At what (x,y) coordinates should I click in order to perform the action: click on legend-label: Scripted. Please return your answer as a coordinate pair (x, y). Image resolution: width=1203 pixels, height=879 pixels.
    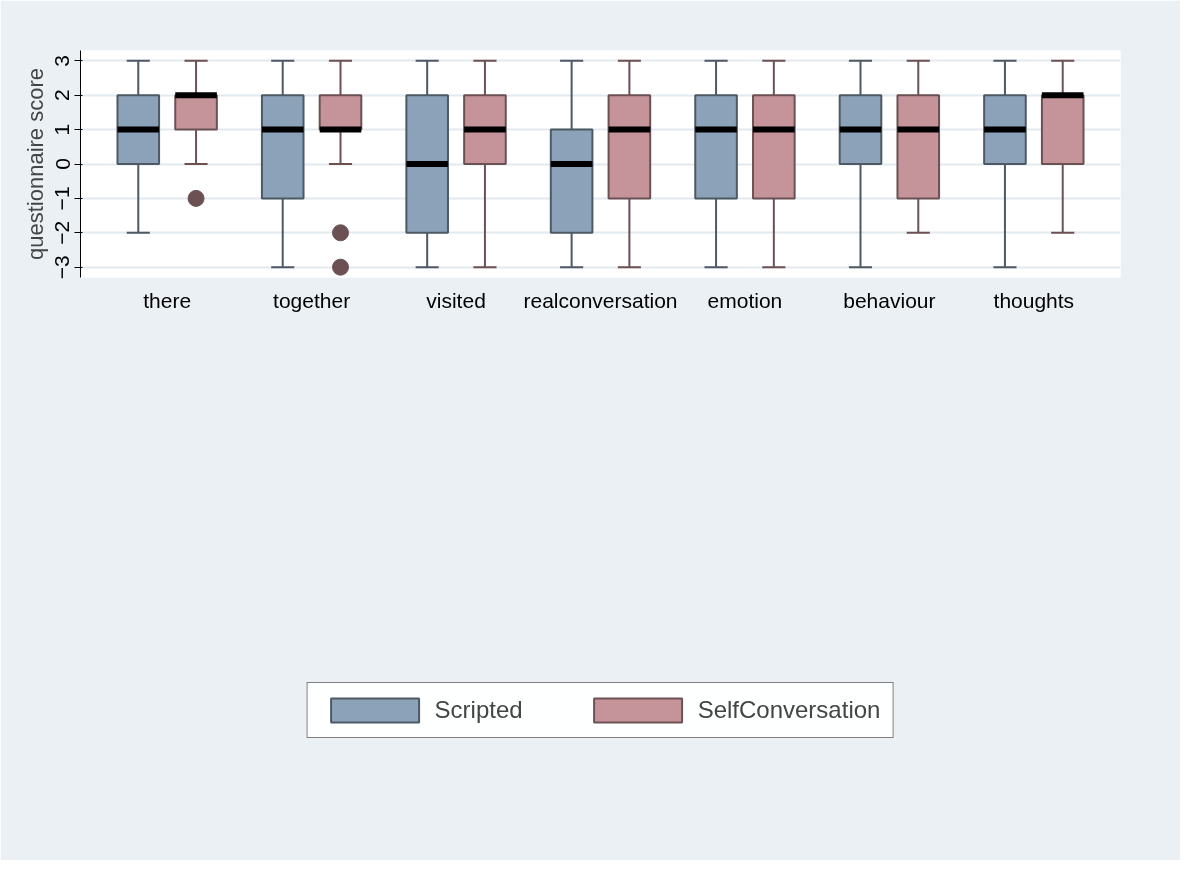
    Looking at the image, I should click on (478, 709).